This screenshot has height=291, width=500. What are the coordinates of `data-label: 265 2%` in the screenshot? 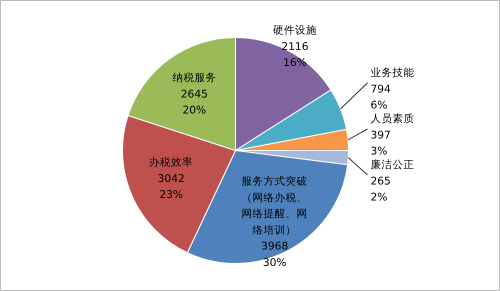 It's located at (380, 189).